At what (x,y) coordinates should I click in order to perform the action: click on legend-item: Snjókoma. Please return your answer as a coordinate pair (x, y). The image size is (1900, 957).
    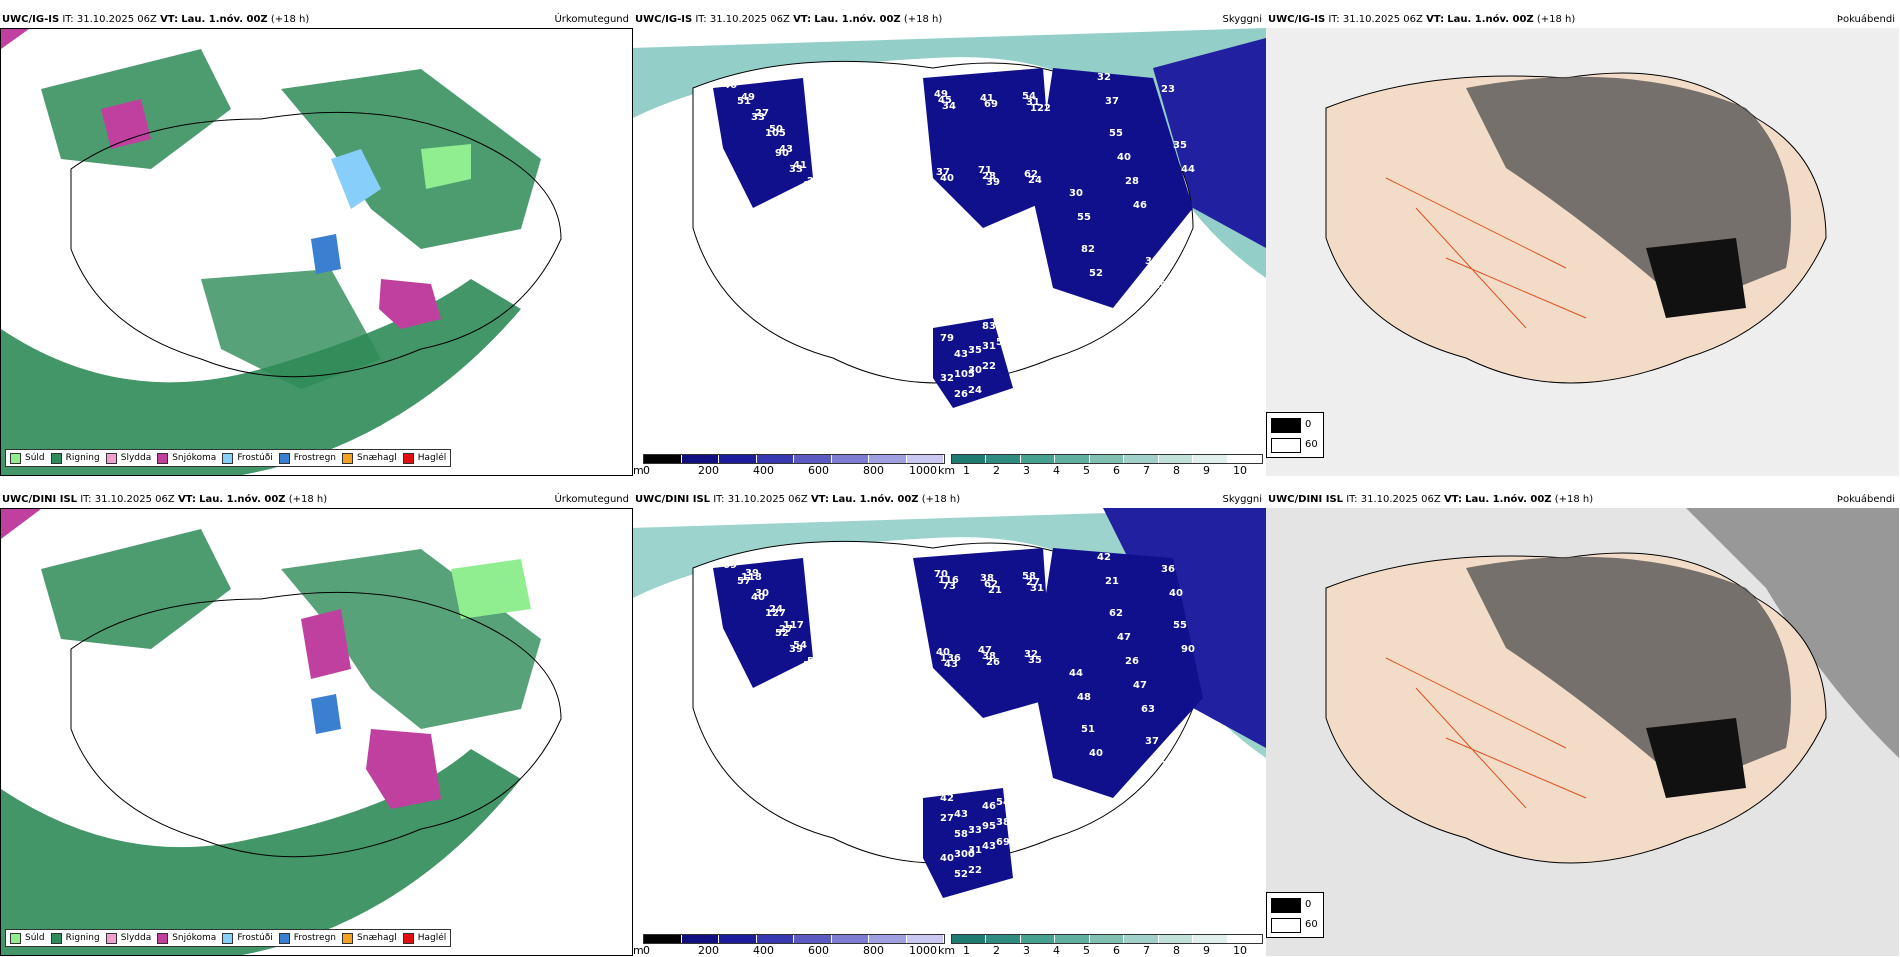
    Looking at the image, I should click on (186, 938).